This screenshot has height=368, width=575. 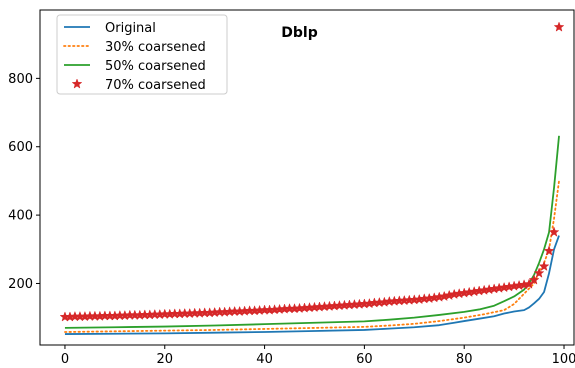 What do you see at coordinates (20, 147) in the screenshot?
I see `y-tick-label: 600` at bounding box center [20, 147].